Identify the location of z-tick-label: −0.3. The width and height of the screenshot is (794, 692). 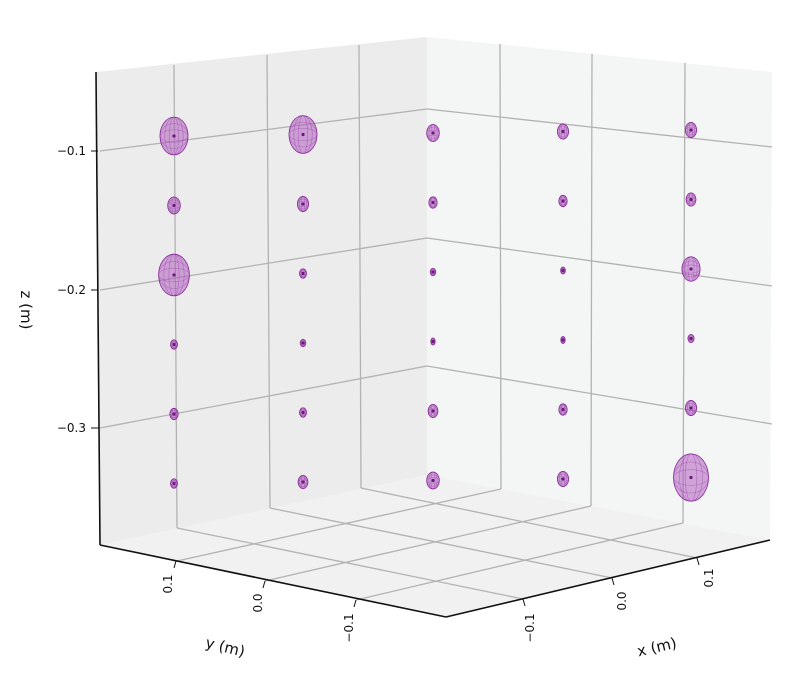
(71, 428).